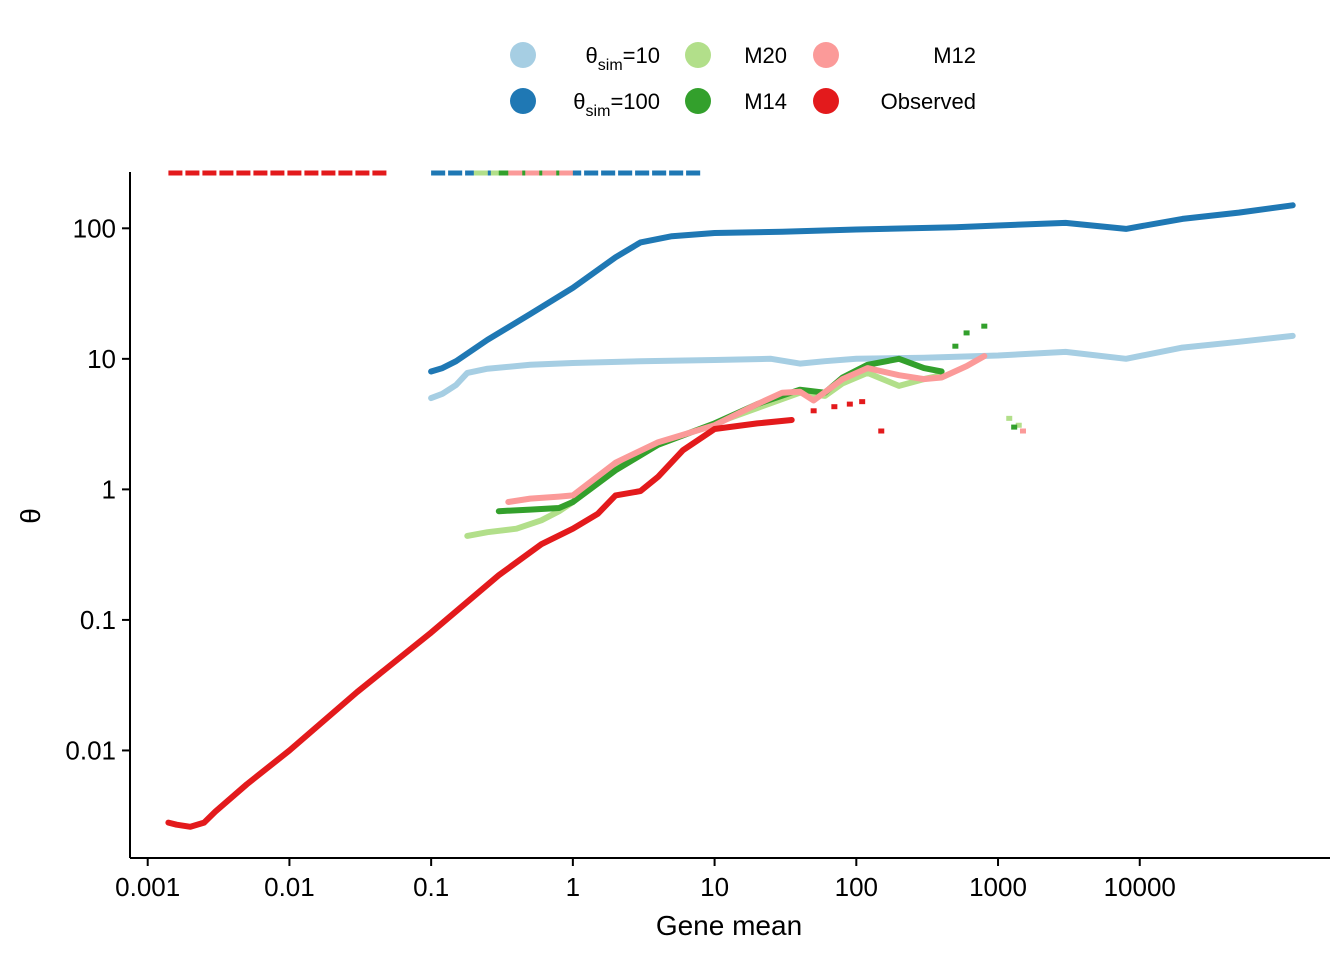 Image resolution: width=1344 pixels, height=960 pixels. What do you see at coordinates (573, 887) in the screenshot?
I see `x-tick-label: 1` at bounding box center [573, 887].